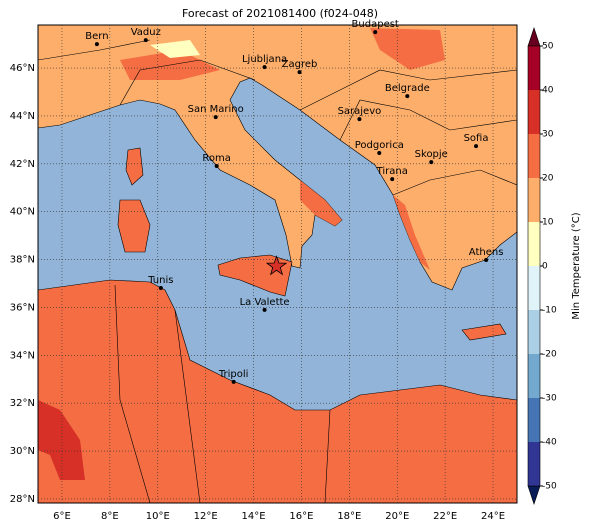 This screenshot has height=529, width=592. What do you see at coordinates (548, 91) in the screenshot?
I see `colorbar-tick-label: 40` at bounding box center [548, 91].